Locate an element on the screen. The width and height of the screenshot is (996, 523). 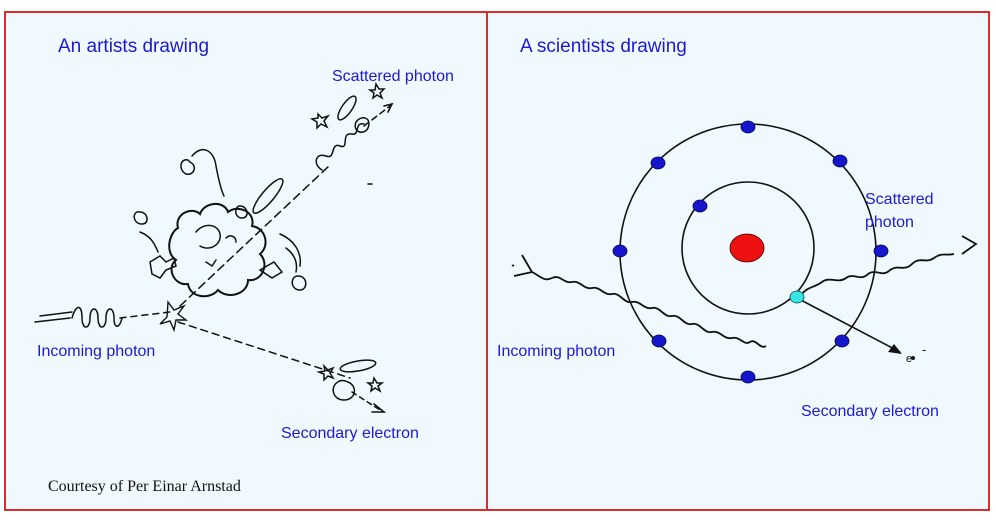
scientist-secondary-electron-label: Secondary electron is located at coordinates (870, 411).